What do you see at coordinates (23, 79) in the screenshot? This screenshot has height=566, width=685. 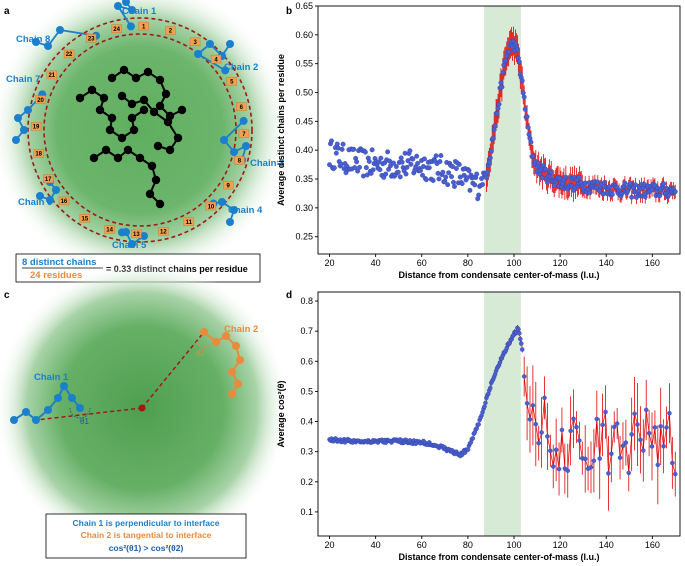 I see `chain-label-7: Chain 7` at bounding box center [23, 79].